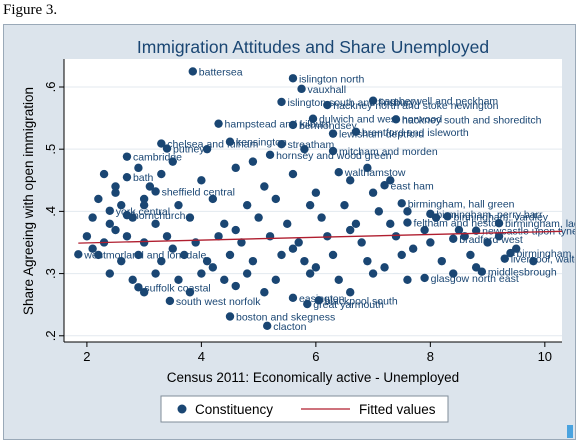 Image resolution: width=580 pixels, height=445 pixels. Describe the element at coordinates (438, 102) in the screenshot. I see `point-label: camberwell and peckham` at that location.